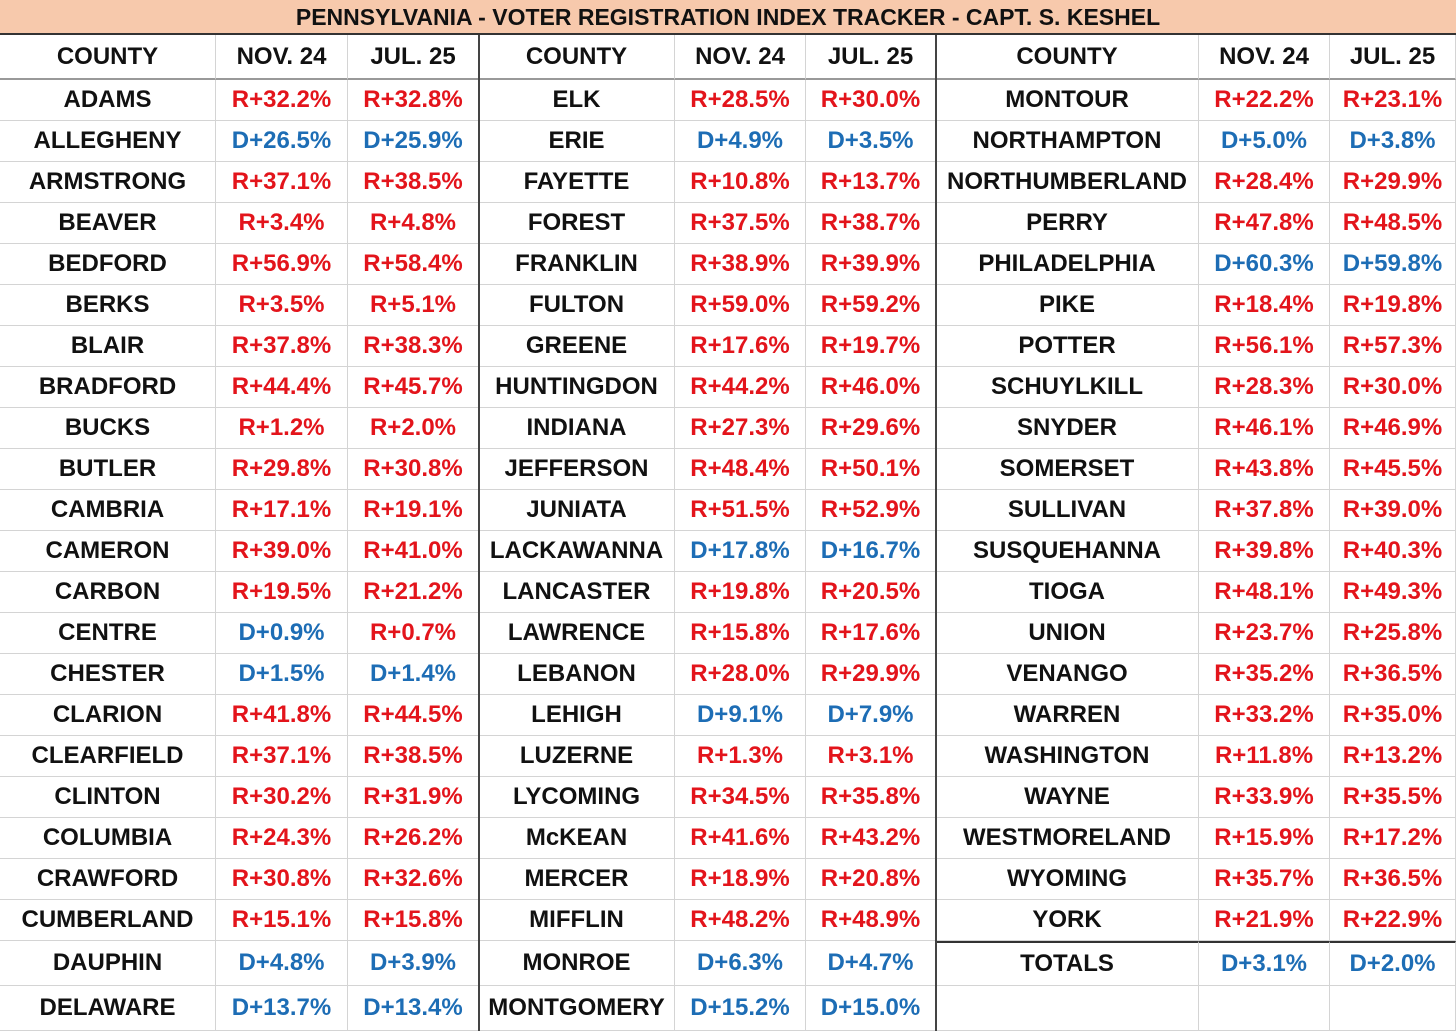  I want to click on county-cell: FULTON, so click(577, 305).